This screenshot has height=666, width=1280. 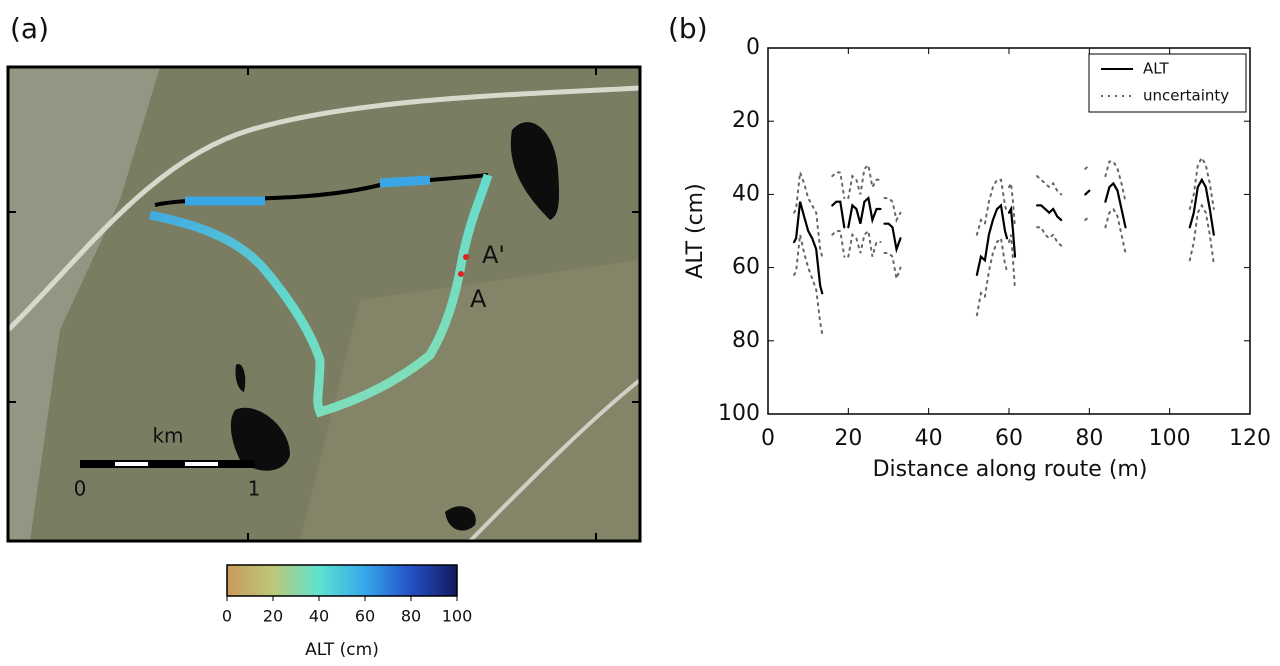 What do you see at coordinates (457, 616) in the screenshot?
I see `colorbar-tick-label: 100` at bounding box center [457, 616].